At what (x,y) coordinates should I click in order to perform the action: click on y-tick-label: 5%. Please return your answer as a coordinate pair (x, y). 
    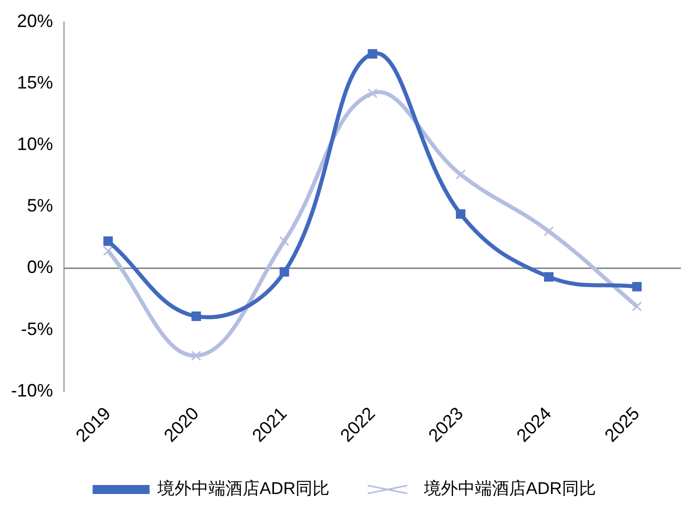
    Looking at the image, I should click on (40, 206).